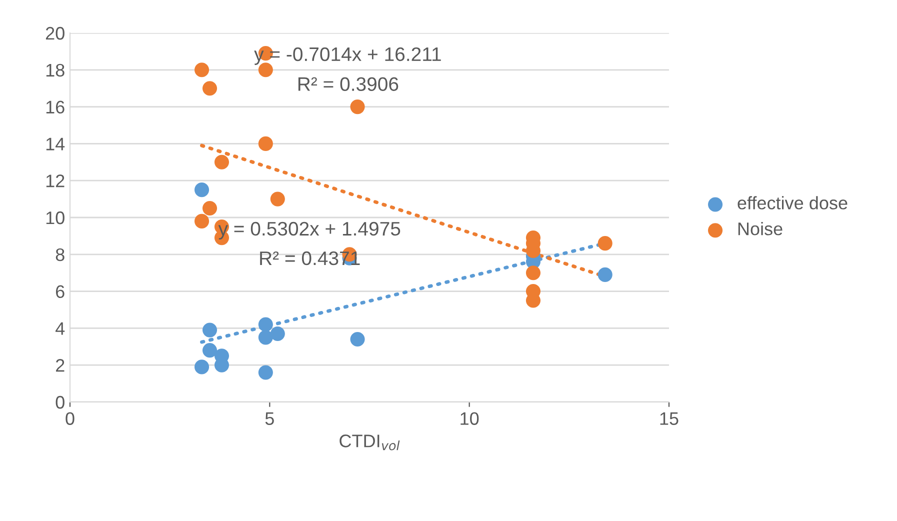  I want to click on annotation: R² = 0.3906, so click(348, 84).